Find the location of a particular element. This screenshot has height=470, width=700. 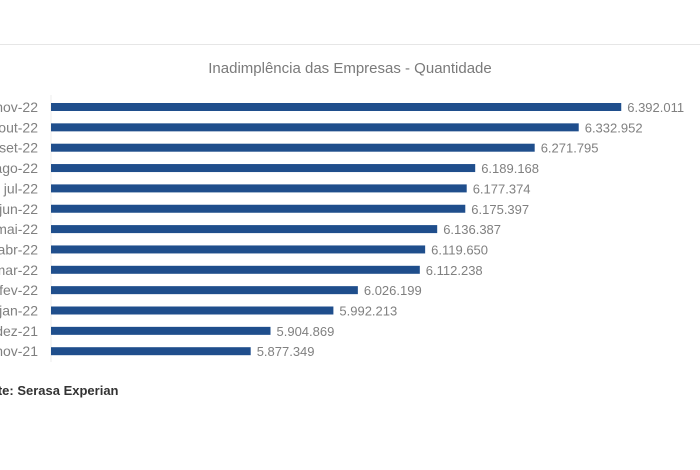

category-label: set-22 is located at coordinates (19, 148).